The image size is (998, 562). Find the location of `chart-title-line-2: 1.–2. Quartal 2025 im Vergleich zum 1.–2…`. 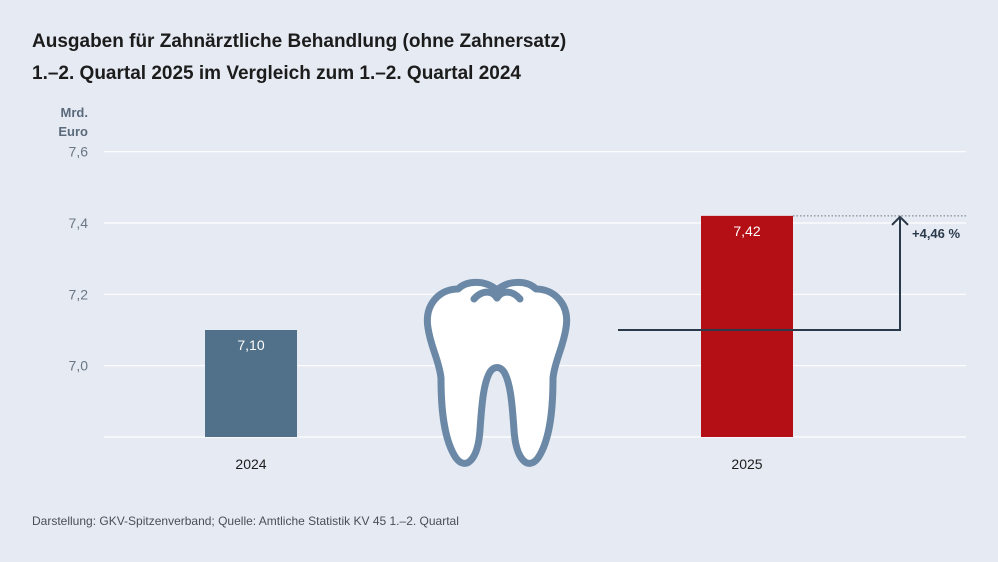

chart-title-line-2: 1.–2. Quartal 2025 im Vergleich zum 1.–2… is located at coordinates (276, 73).